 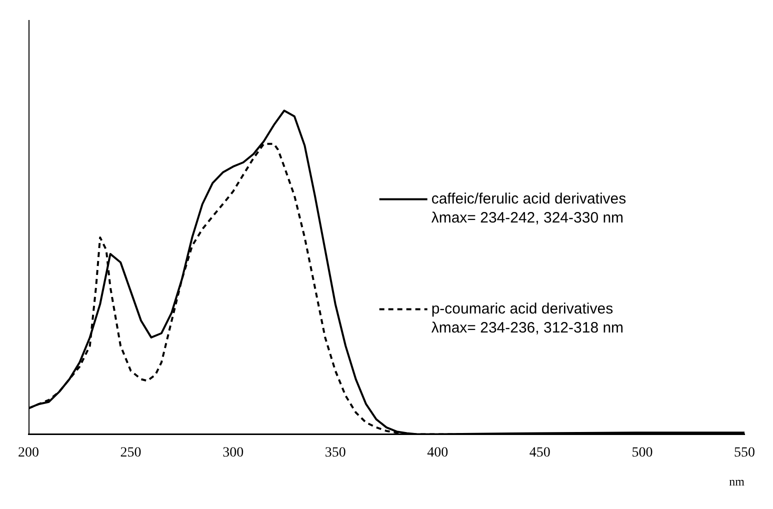 What do you see at coordinates (527, 217) in the screenshot?
I see `annotation: λmax= 234-242, 324-330 nm` at bounding box center [527, 217].